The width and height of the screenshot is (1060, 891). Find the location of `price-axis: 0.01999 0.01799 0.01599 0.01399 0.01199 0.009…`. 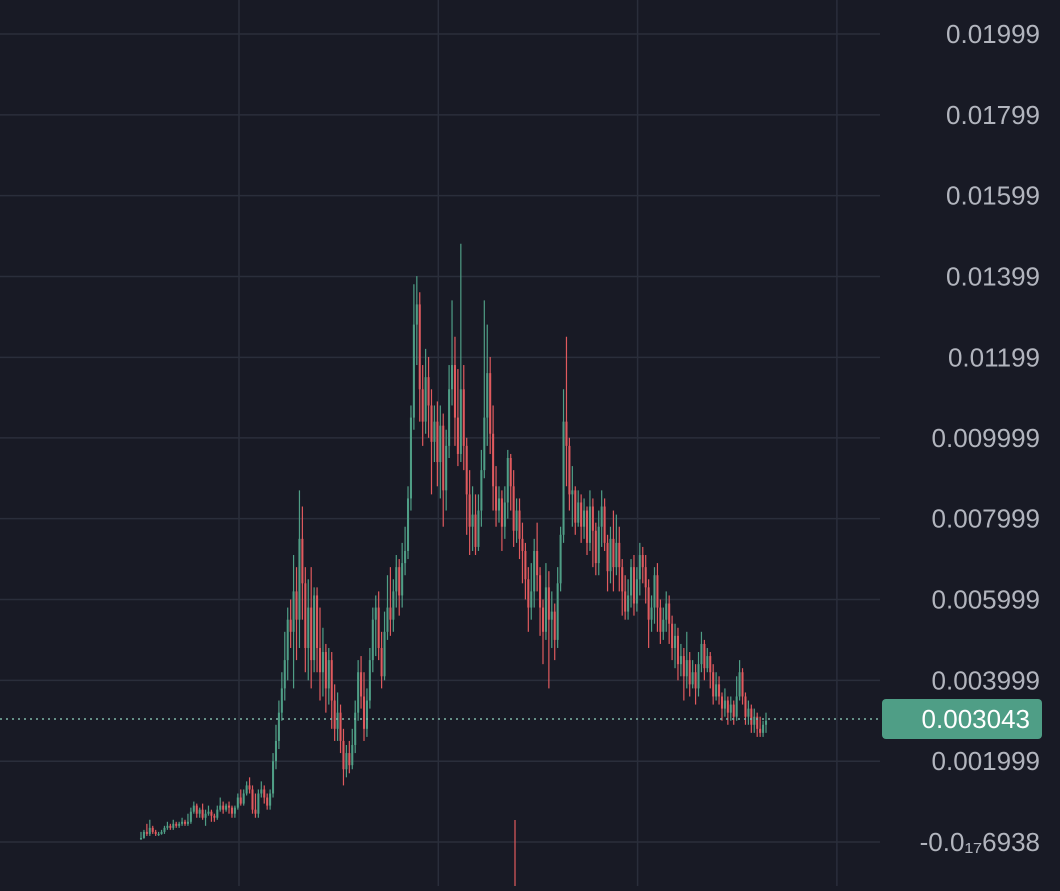

price-axis: 0.01999 0.01799 0.01599 0.01399 0.01199 0.009… is located at coordinates (980, 438).